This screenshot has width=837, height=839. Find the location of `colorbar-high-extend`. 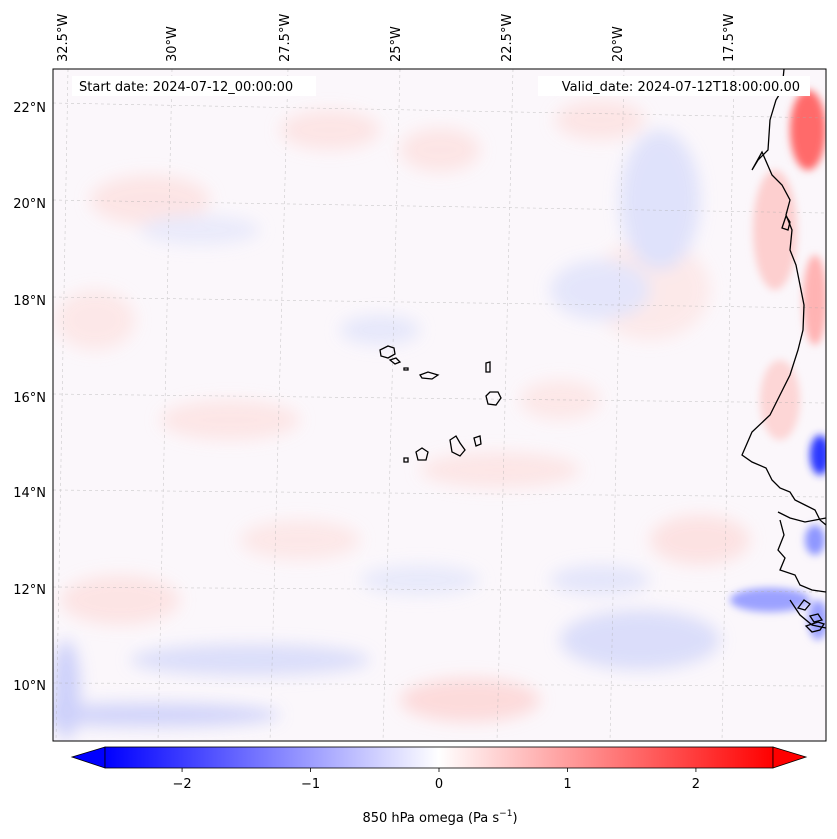

colorbar-high-extend is located at coordinates (790, 757).